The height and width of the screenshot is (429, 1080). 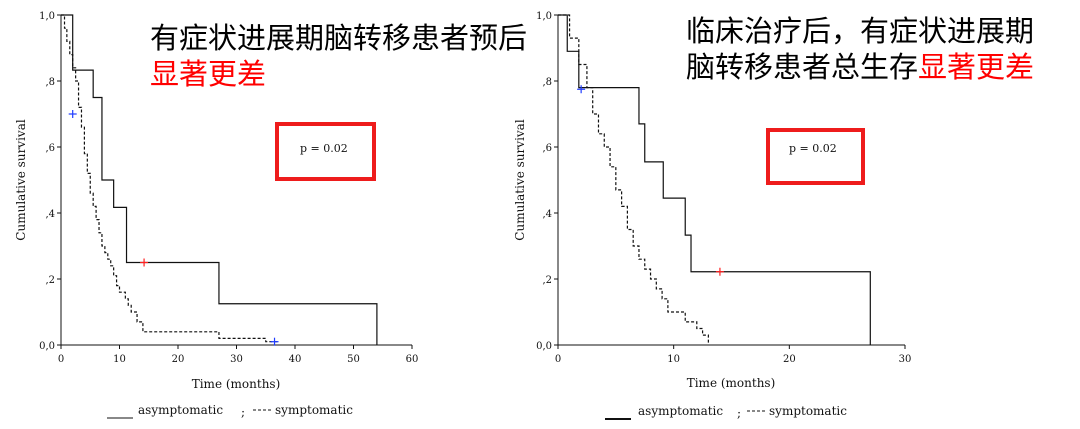 I want to click on series-line-symptomatic, so click(x=633, y=179).